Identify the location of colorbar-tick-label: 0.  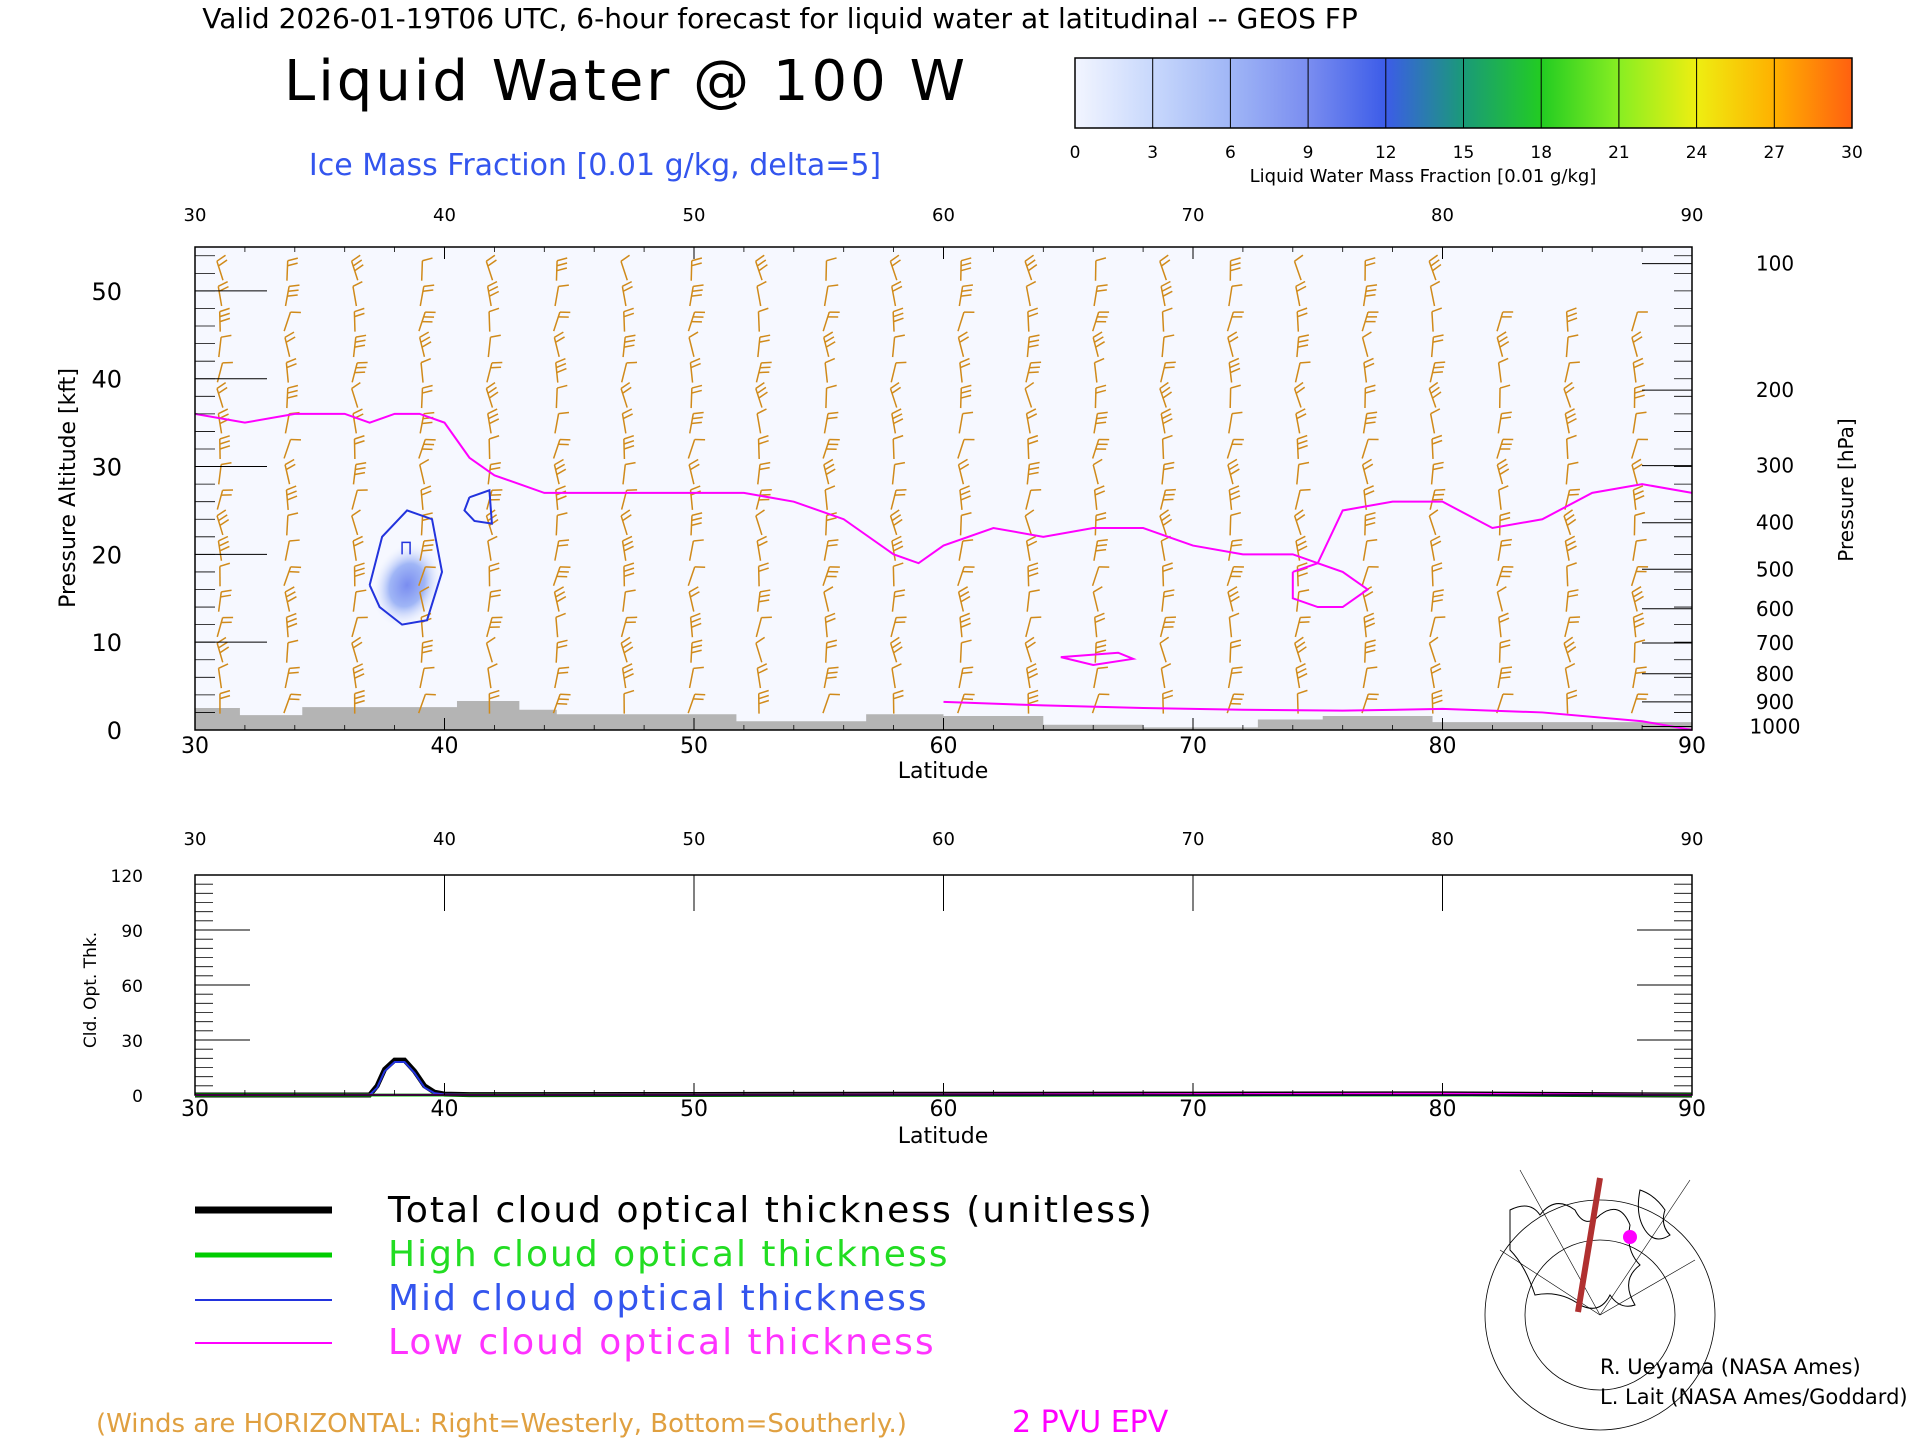
(1075, 153).